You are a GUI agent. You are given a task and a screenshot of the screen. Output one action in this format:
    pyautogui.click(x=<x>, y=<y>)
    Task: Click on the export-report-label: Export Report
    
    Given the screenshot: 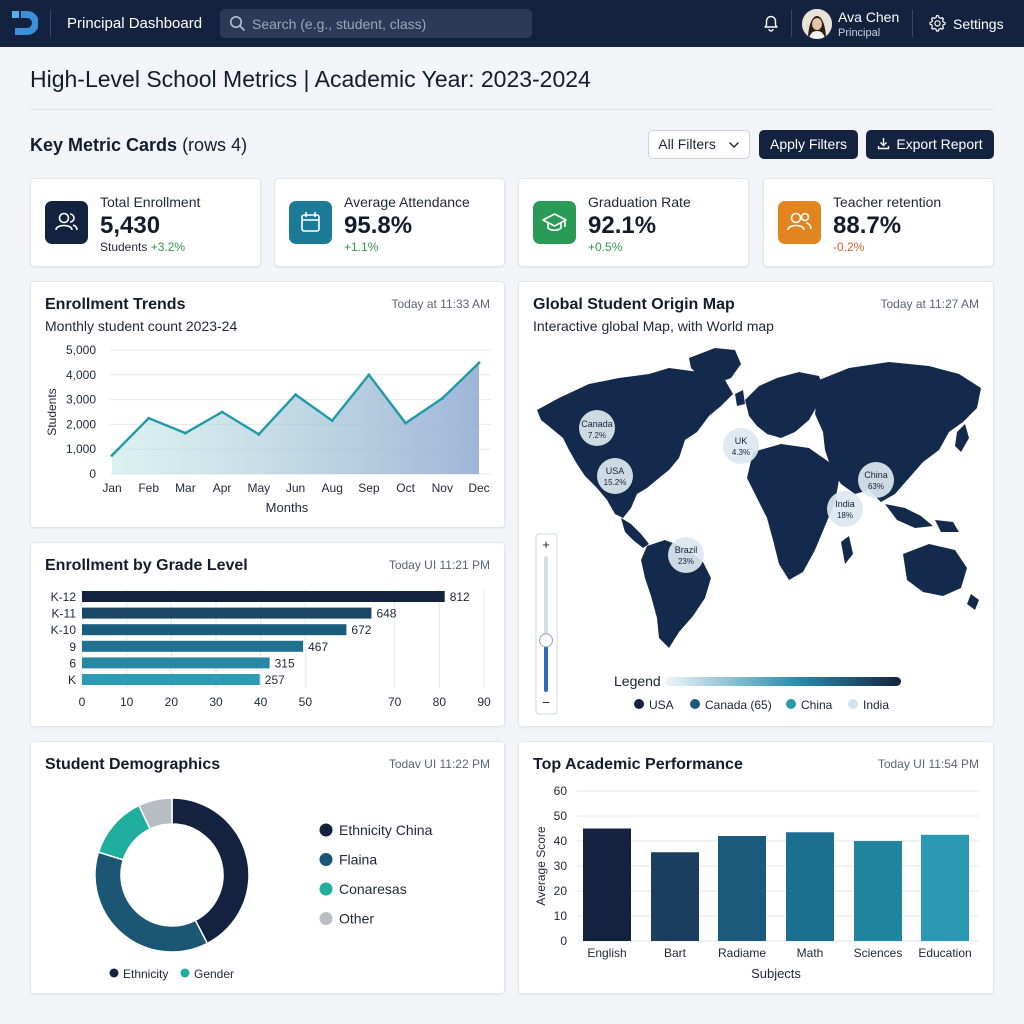 What is the action you would take?
    pyautogui.click(x=939, y=144)
    